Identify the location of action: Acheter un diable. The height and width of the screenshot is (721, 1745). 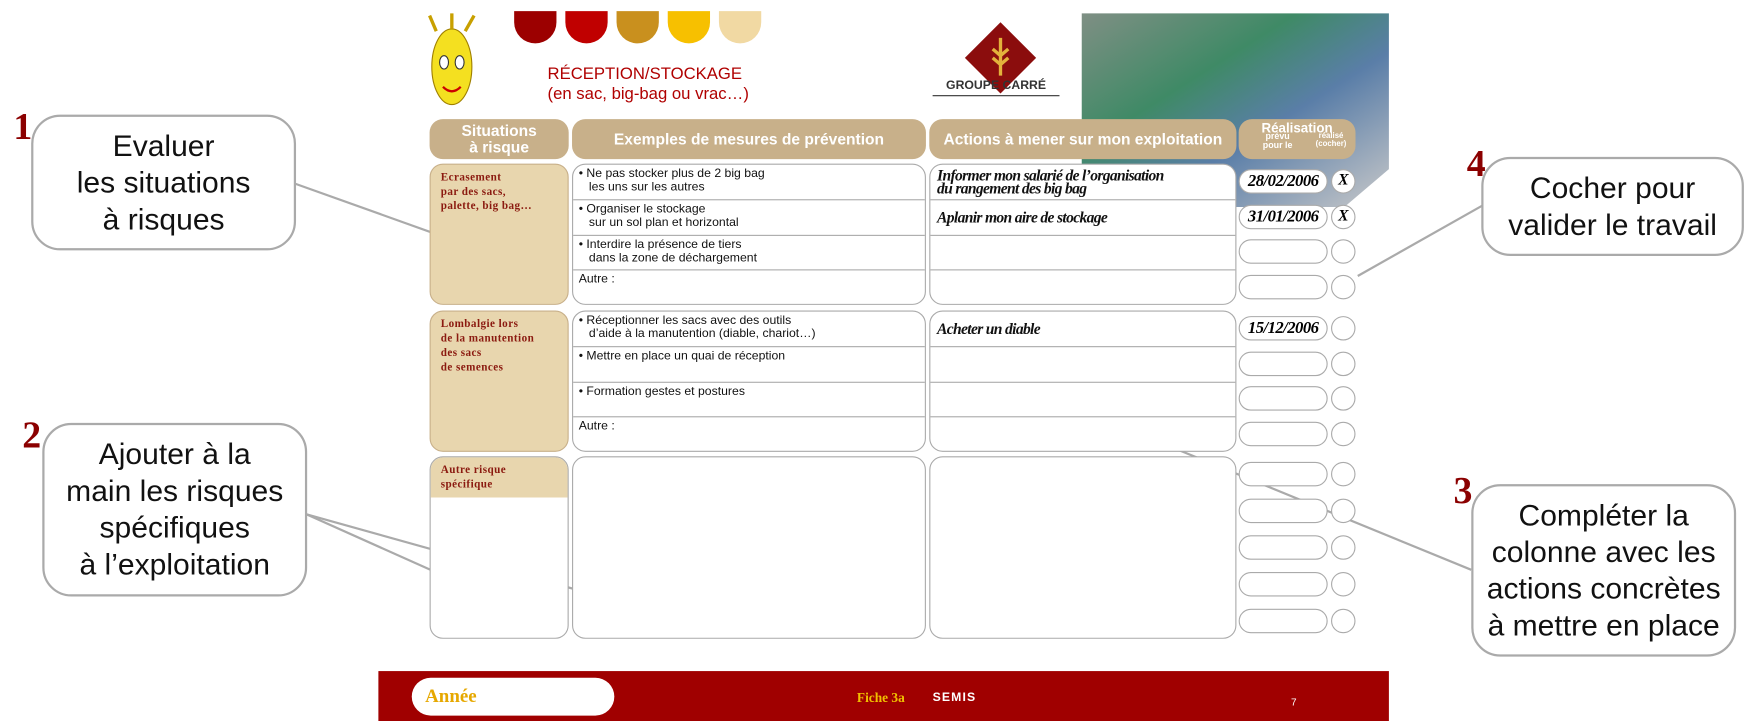
(989, 330).